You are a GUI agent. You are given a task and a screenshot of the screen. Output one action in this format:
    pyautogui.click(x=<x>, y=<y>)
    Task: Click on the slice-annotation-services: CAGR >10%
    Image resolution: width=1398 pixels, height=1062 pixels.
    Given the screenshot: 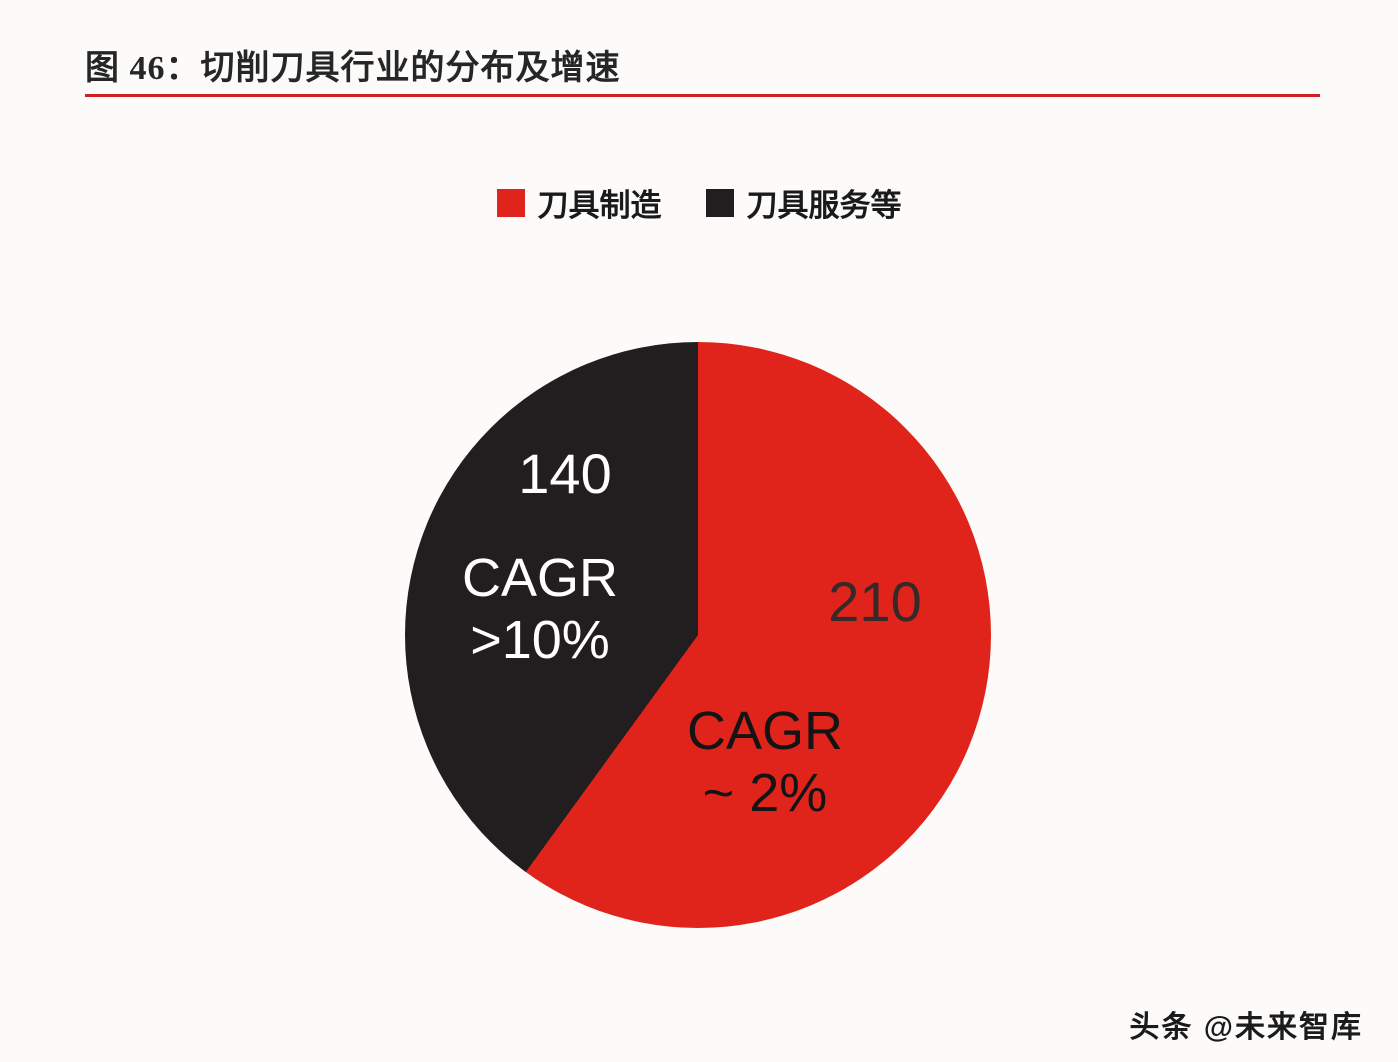 What is the action you would take?
    pyautogui.click(x=540, y=609)
    